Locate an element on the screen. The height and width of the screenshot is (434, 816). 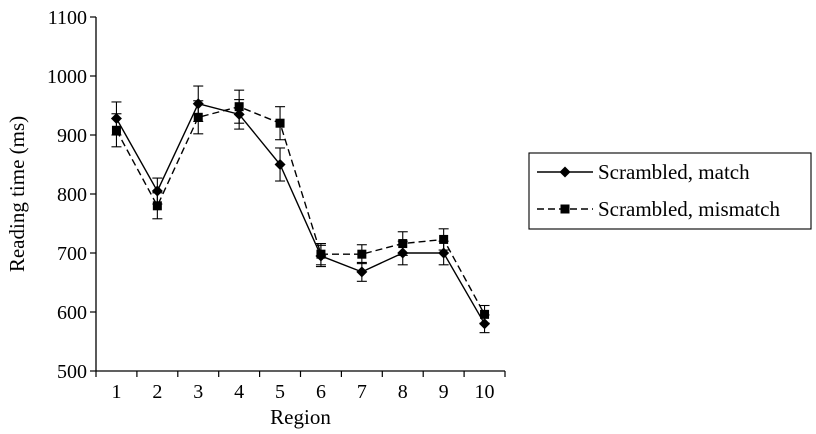
x-tick-label: 3 is located at coordinates (198, 392).